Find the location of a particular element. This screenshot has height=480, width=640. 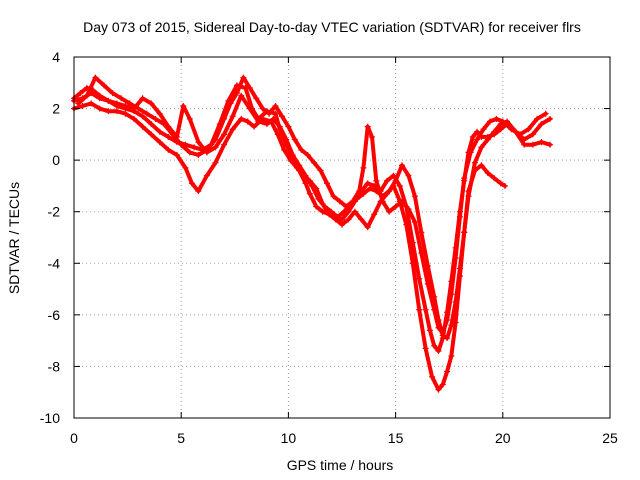

y-tick-label: 2 is located at coordinates (56, 109).